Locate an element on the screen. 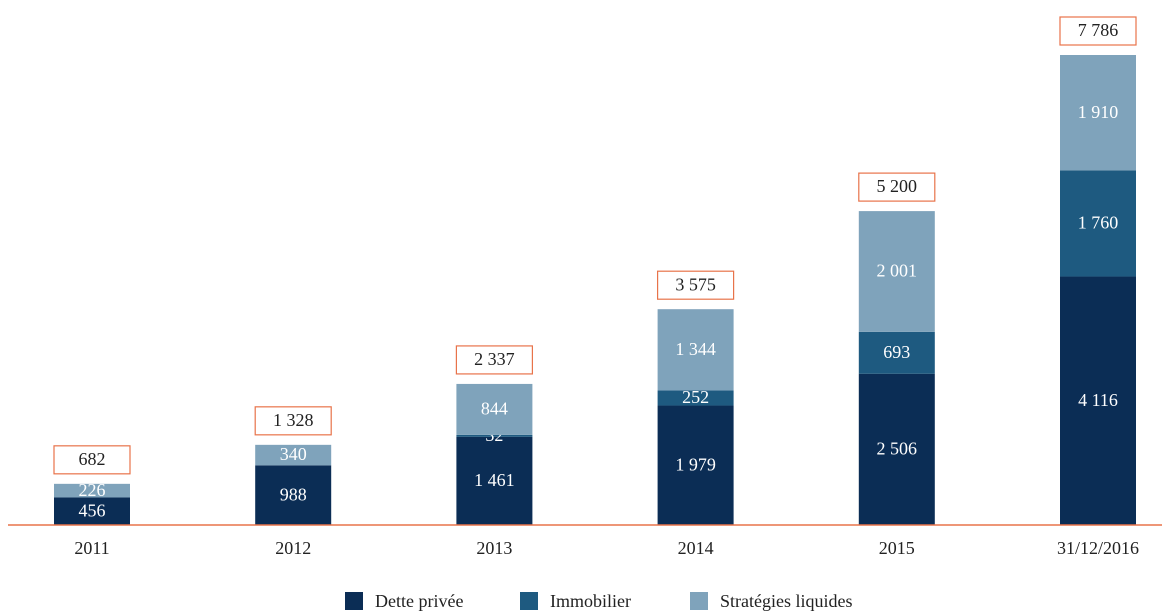 The image size is (1170, 614). value-label: 1 461 is located at coordinates (494, 480).